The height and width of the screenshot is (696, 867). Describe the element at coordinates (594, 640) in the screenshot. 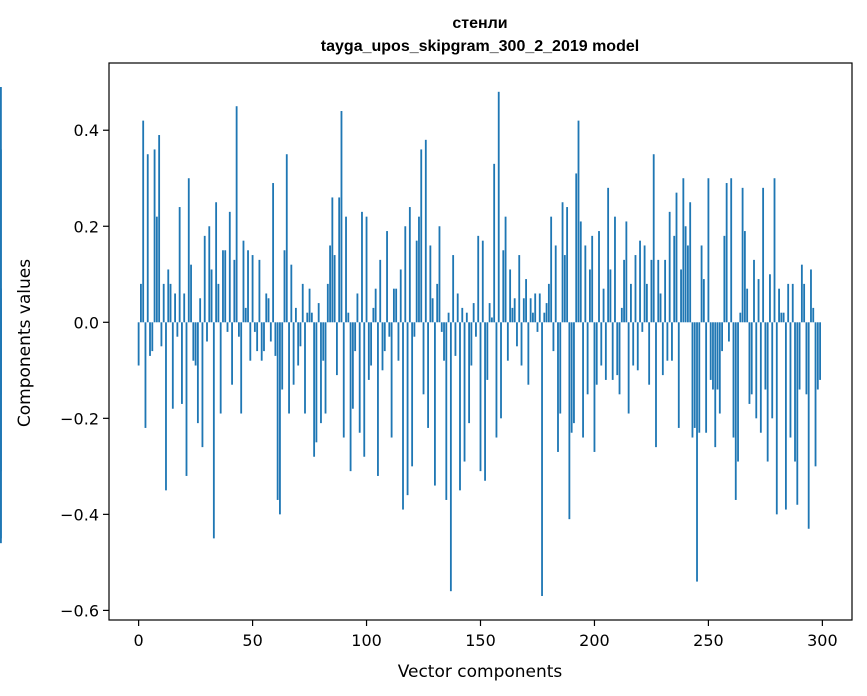

I see `x-tick-label: 200` at that location.